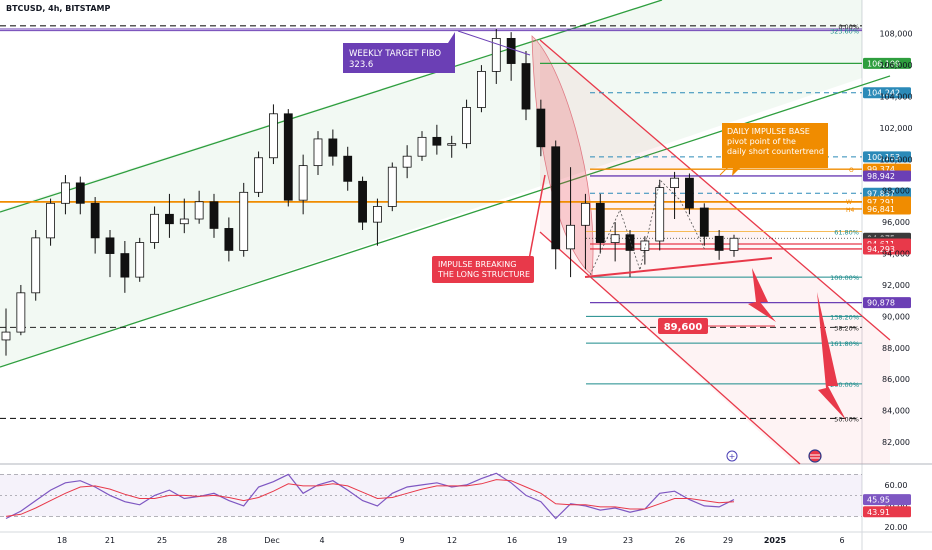 The image size is (932, 550). I want to click on us-flag-icon, so click(815, 456).